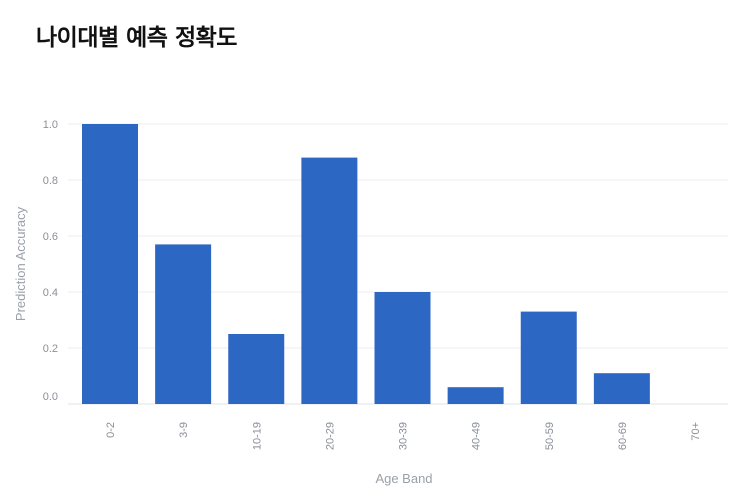 The width and height of the screenshot is (730, 490). I want to click on y-tick-label: 0.4, so click(50, 293).